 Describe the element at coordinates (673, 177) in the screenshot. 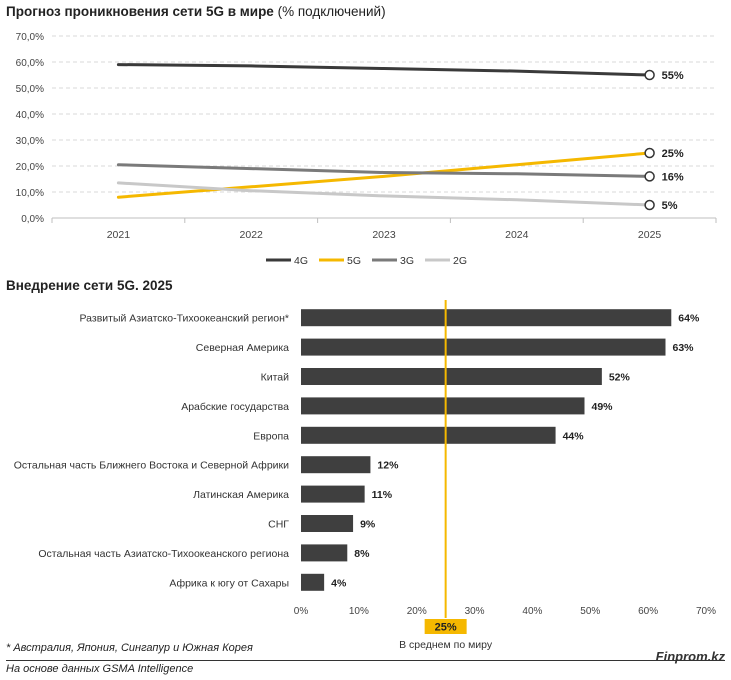

I see `series-end-label-3G: 16%` at that location.